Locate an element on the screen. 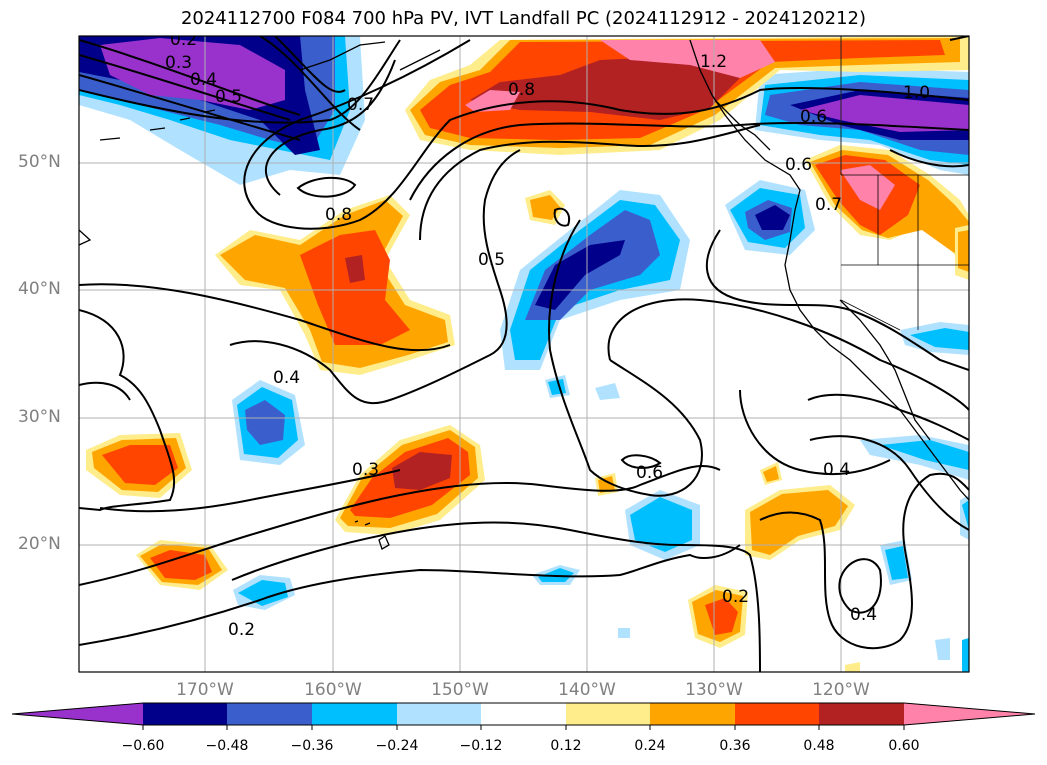 This screenshot has width=1047, height=765. colorbar-tick-label: 0.48 is located at coordinates (819, 746).